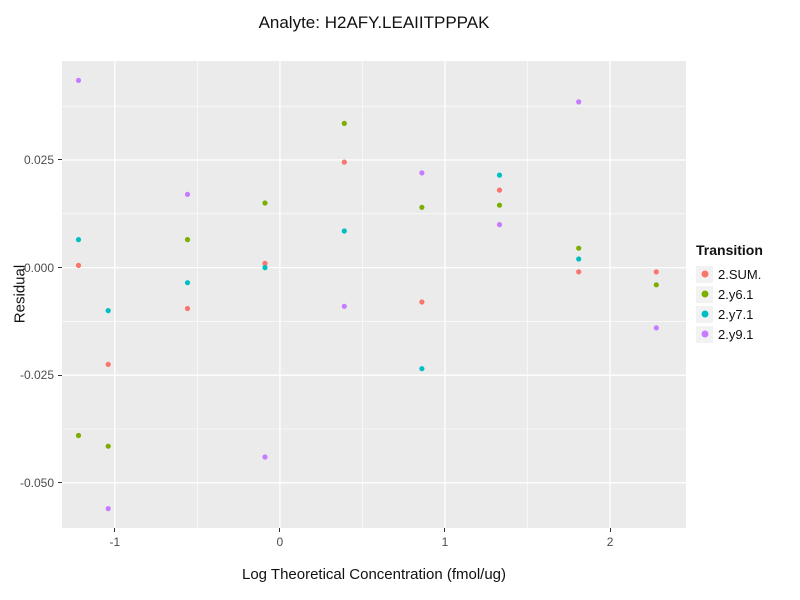 This screenshot has height=600, width=800. I want to click on x-tick-label: -1, so click(115, 542).